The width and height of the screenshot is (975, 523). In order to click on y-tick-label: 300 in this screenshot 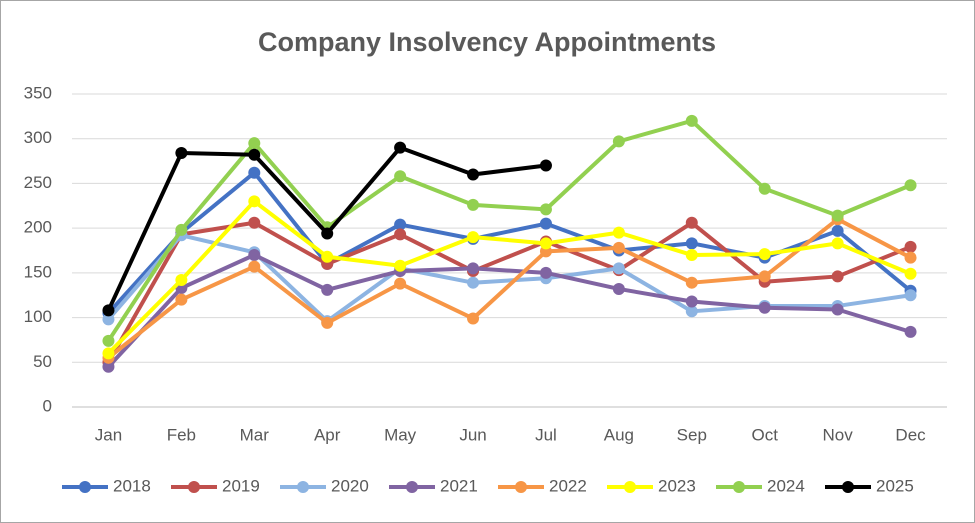, I will do `click(38, 137)`.